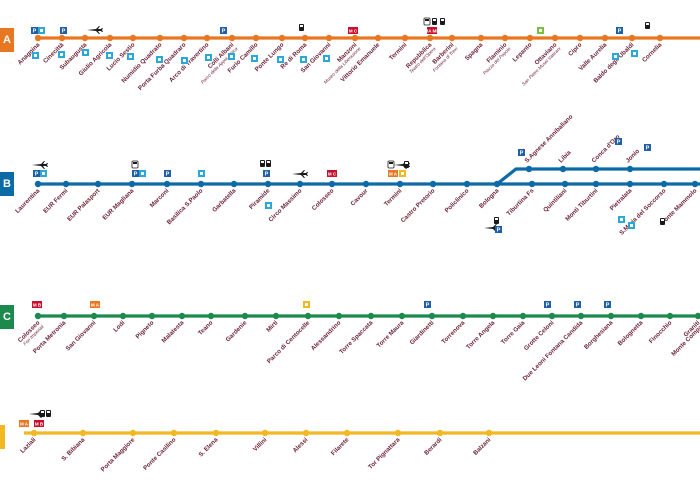 The image size is (700, 500). What do you see at coordinates (384, 450) in the screenshot?
I see `station-tor-pignattara: Tor Pignattara` at bounding box center [384, 450].